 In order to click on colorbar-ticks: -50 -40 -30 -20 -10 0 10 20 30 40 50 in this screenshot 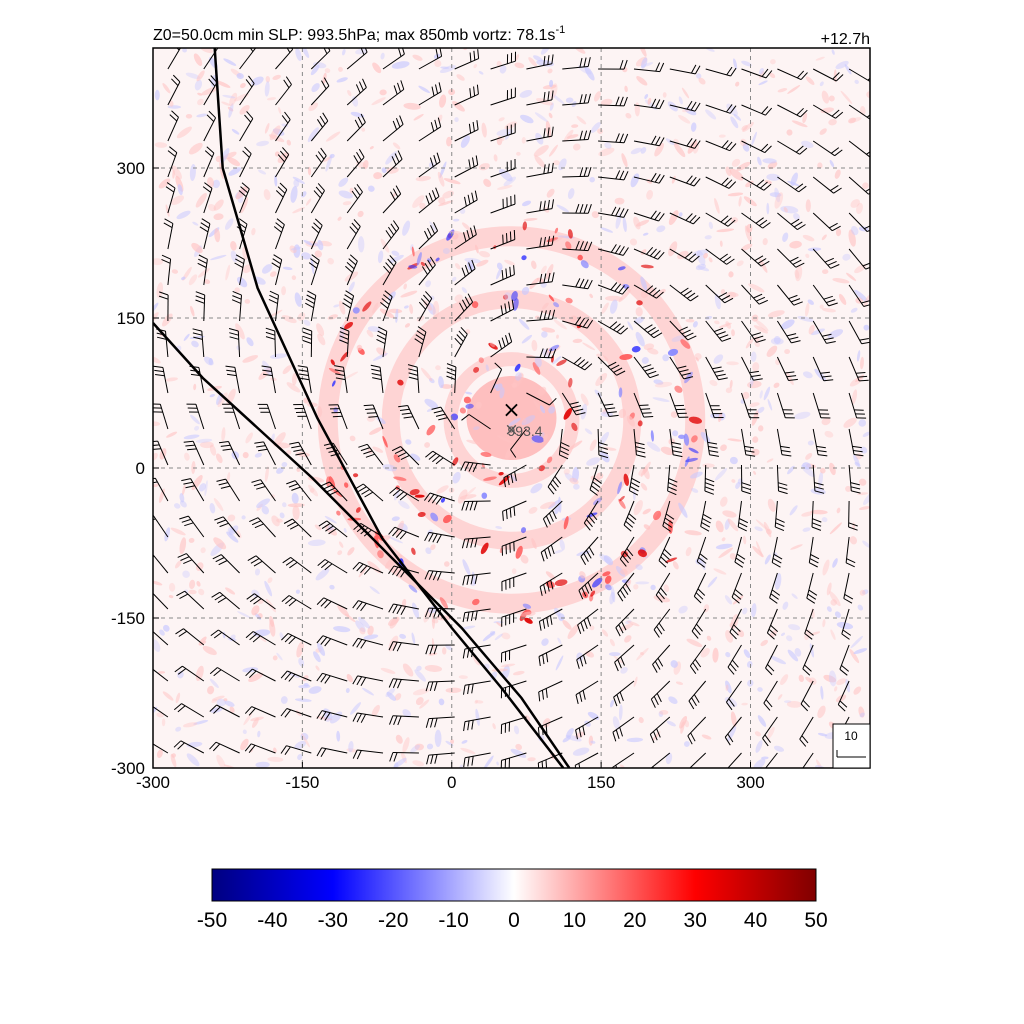, I will do `click(512, 920)`.